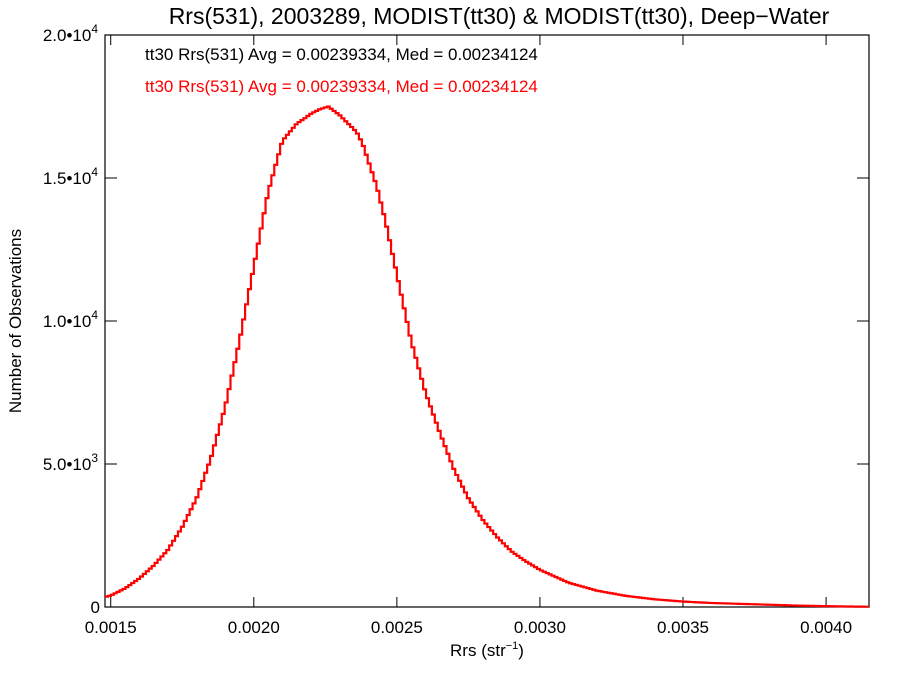 Image resolution: width=900 pixels, height=675 pixels. What do you see at coordinates (71, 319) in the screenshot?
I see `y-tick-label: 1.0•104` at bounding box center [71, 319].